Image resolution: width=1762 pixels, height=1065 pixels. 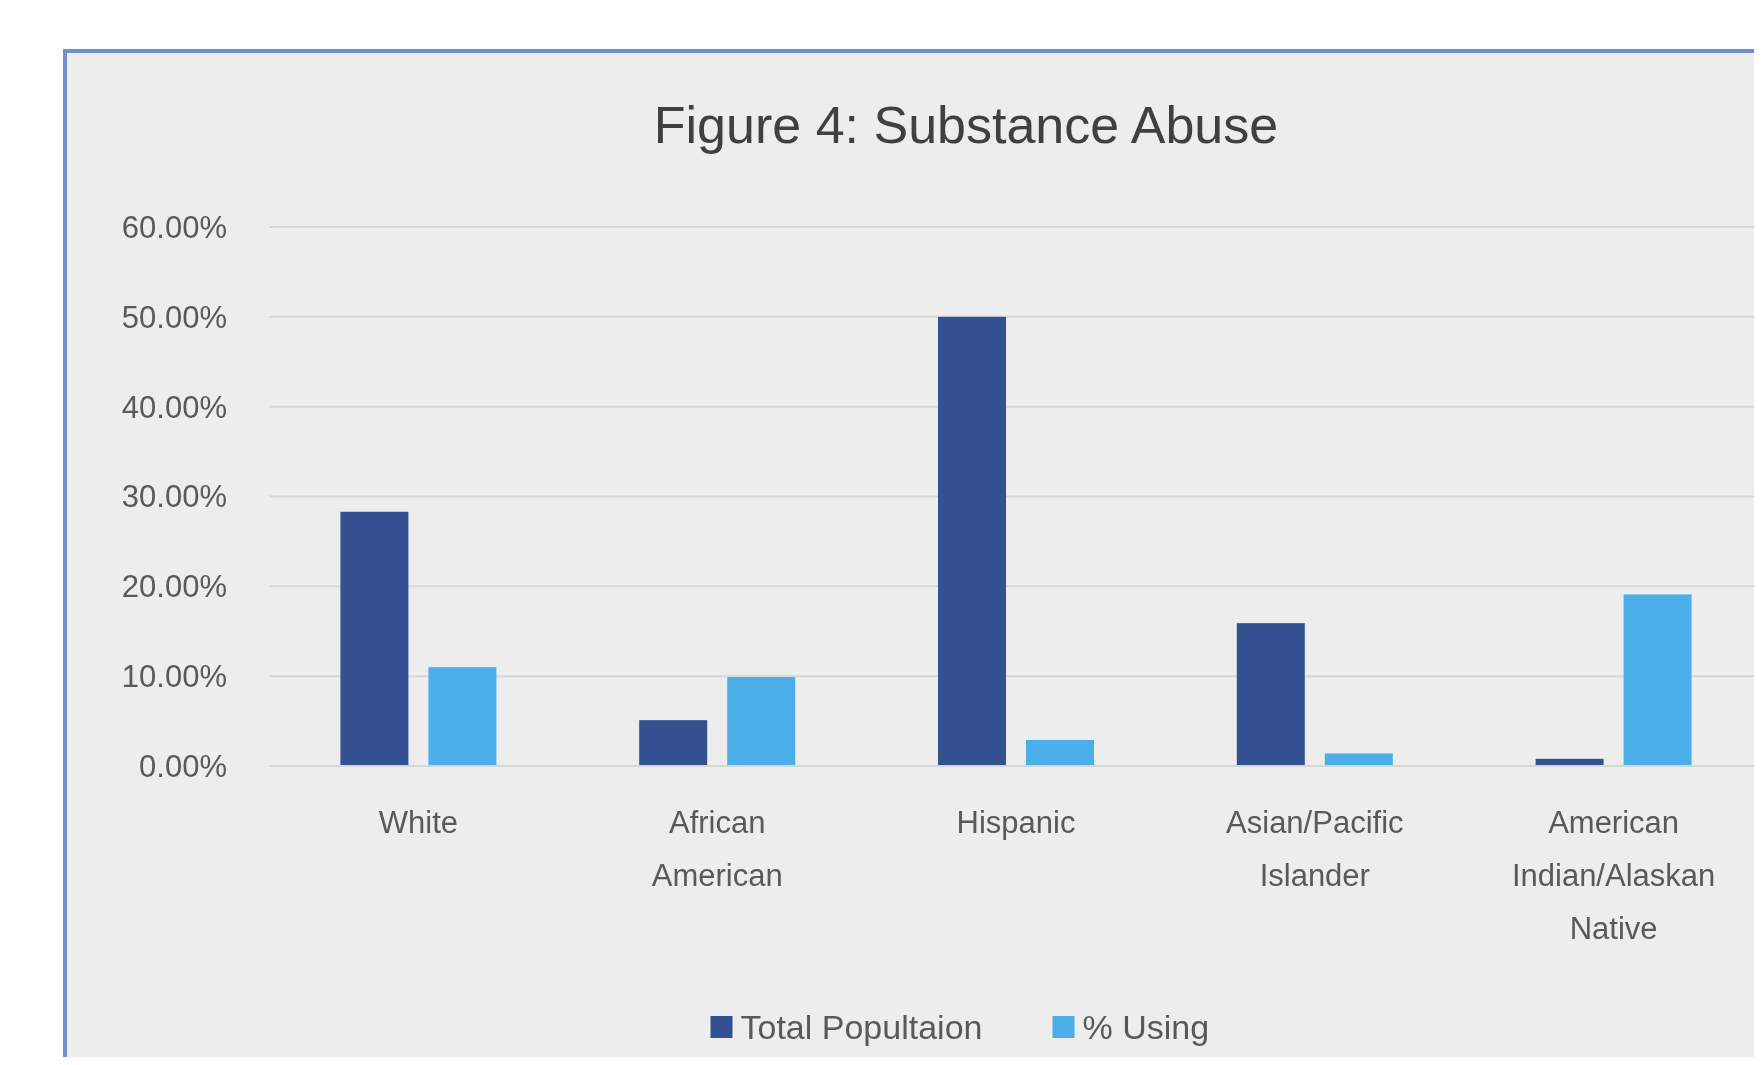 What do you see at coordinates (174, 587) in the screenshot?
I see `y-tick-label: 20.00%` at bounding box center [174, 587].